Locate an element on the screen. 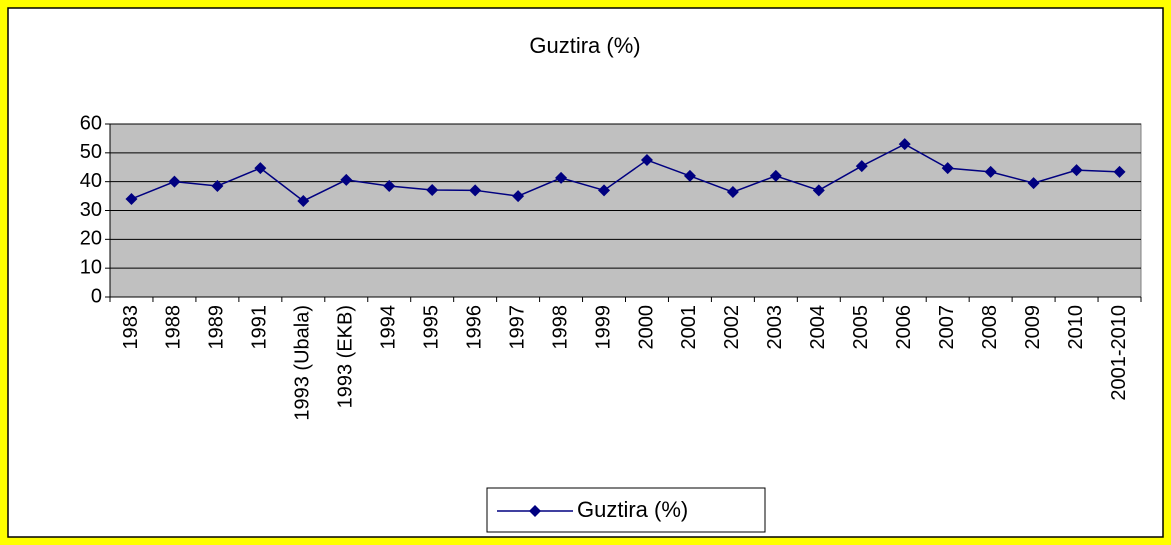 Image resolution: width=1171 pixels, height=545 pixels. x-tick-label: 2010 is located at coordinates (1076, 327).